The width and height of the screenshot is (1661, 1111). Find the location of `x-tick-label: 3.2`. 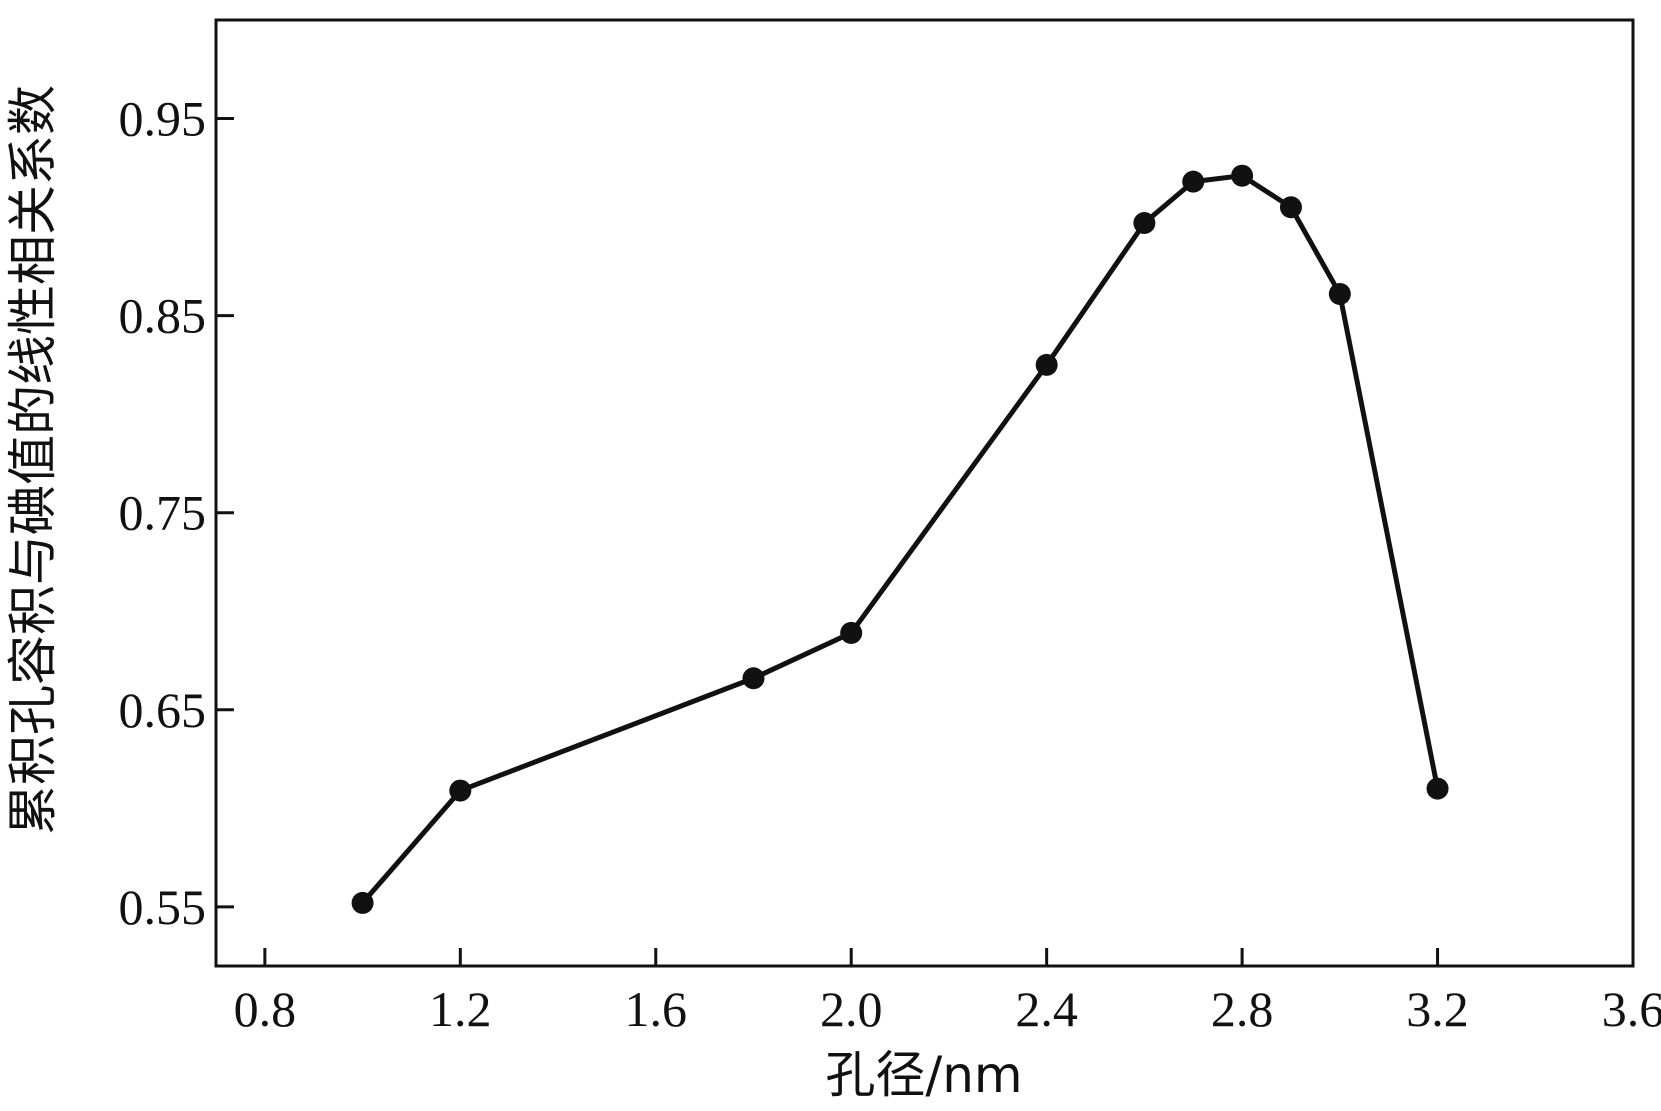

x-tick-label: 3.2 is located at coordinates (1437, 1009).